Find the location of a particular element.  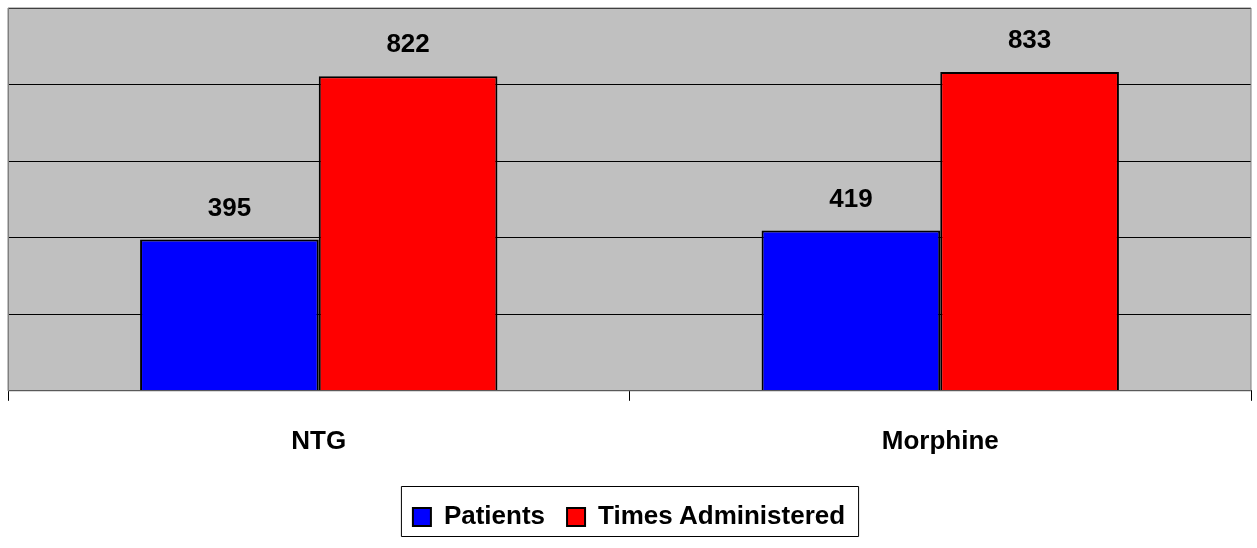

legend-label: Times Administered is located at coordinates (722, 515).